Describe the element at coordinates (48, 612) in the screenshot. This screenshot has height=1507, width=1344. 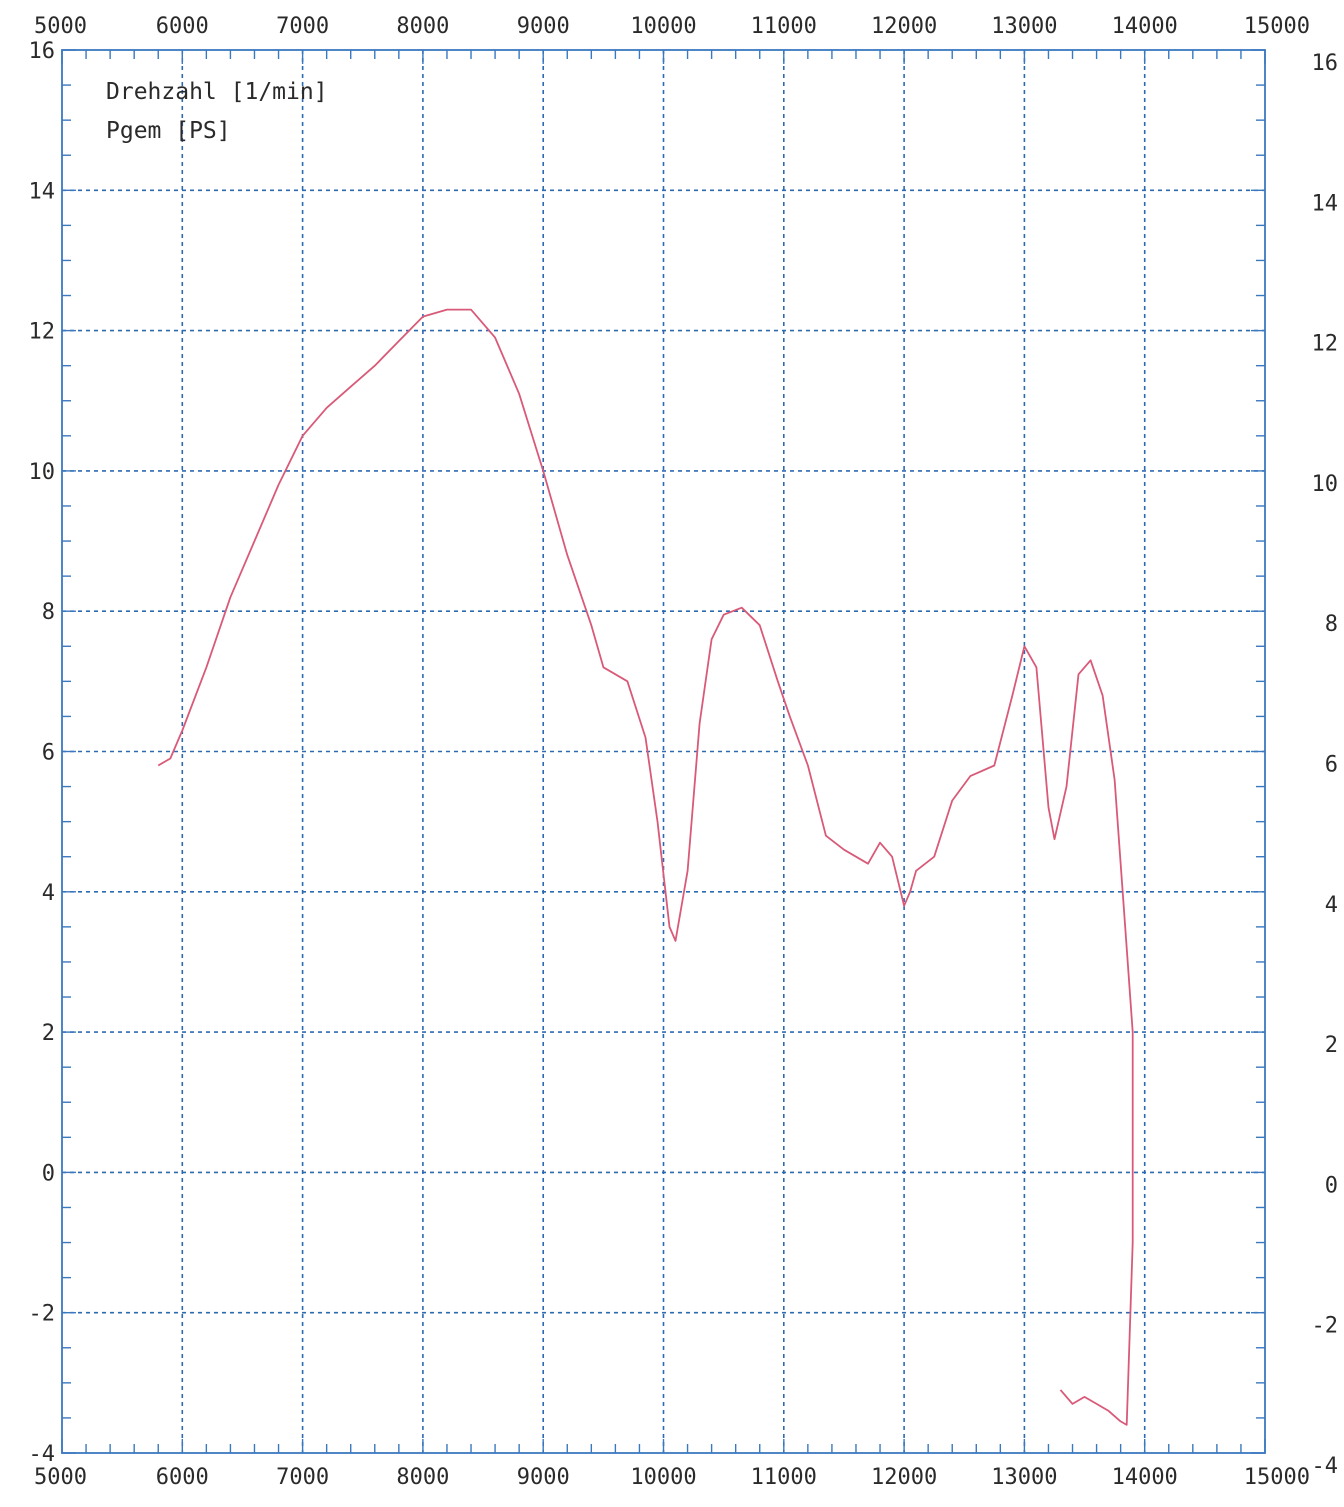
I see `y-tick-label-left: 8` at that location.